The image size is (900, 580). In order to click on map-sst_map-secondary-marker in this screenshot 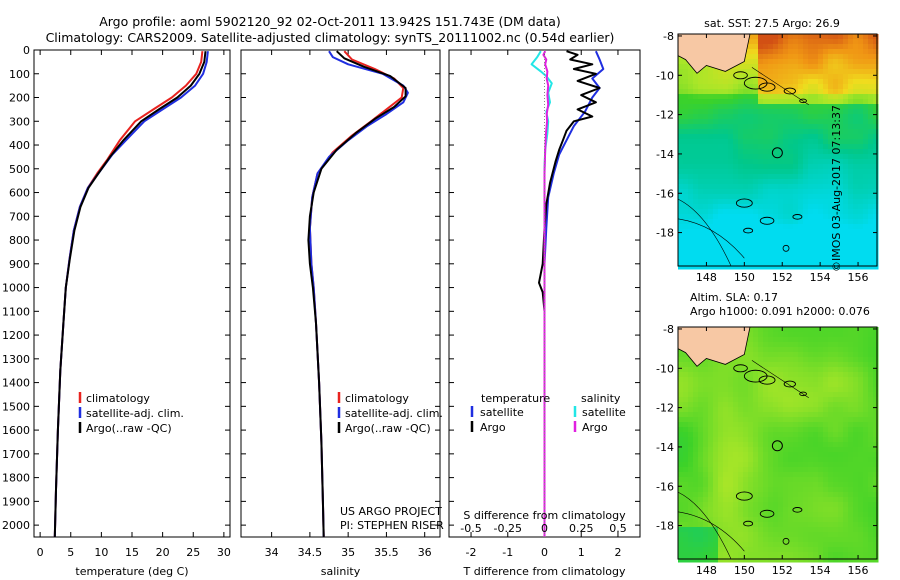, I will do `click(786, 248)`.